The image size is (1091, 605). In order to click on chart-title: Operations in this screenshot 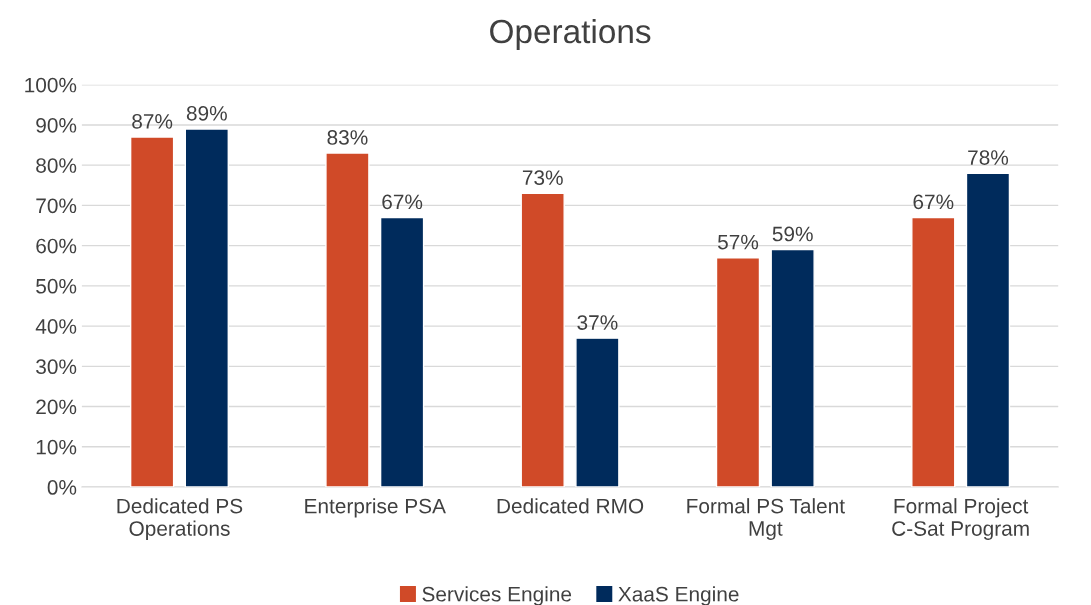, I will do `click(570, 34)`.